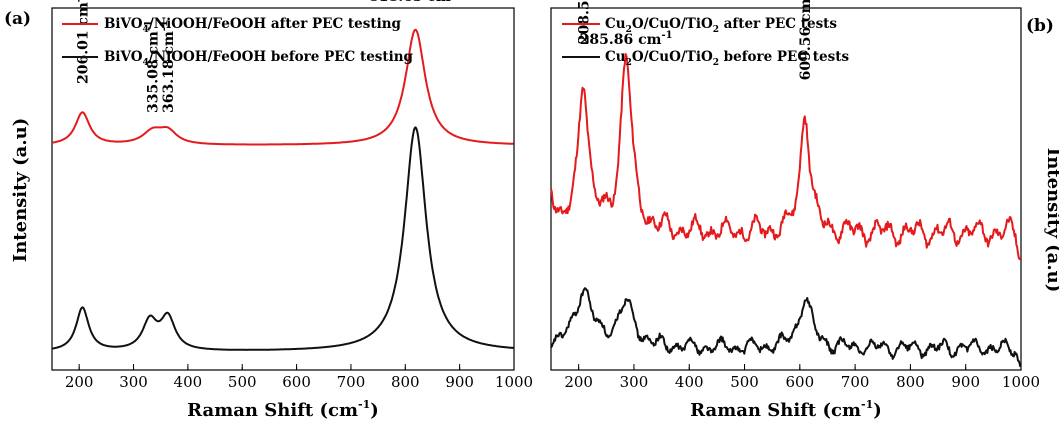  Describe the element at coordinates (727, 58) in the screenshot. I see `legend-label-before: Cu2O/CuO/TiO2 before PEC tests` at that location.